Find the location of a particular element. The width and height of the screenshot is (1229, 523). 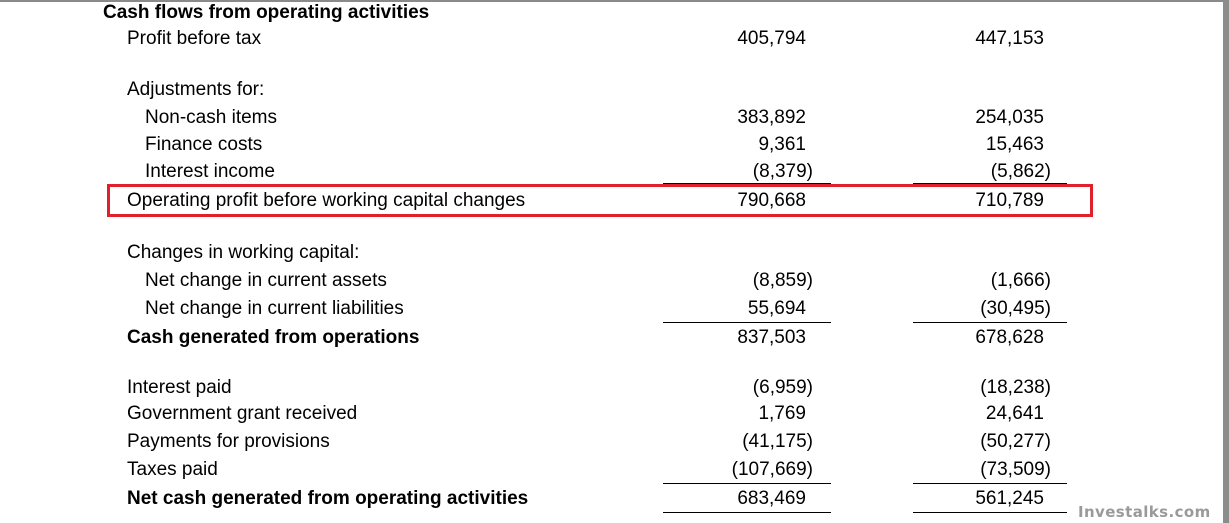

row-label: Non-cash items is located at coordinates (211, 117).